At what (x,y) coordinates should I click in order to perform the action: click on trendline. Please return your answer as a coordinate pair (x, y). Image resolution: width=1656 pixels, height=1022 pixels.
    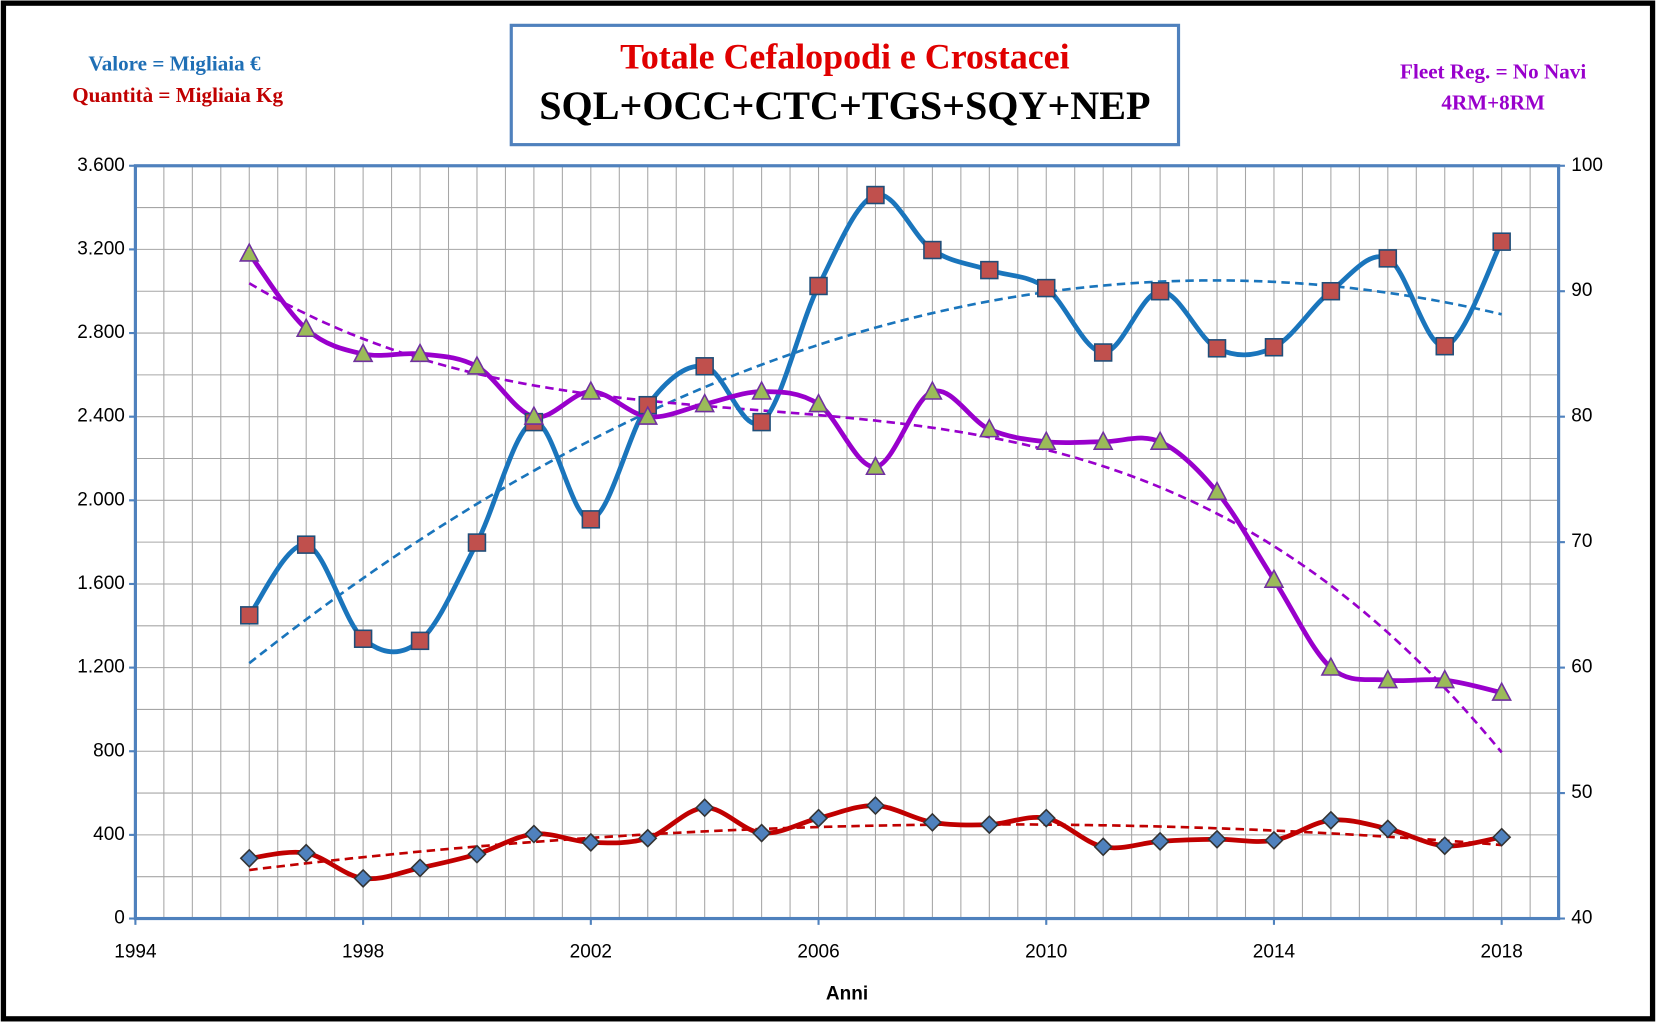
    Looking at the image, I should click on (875, 847).